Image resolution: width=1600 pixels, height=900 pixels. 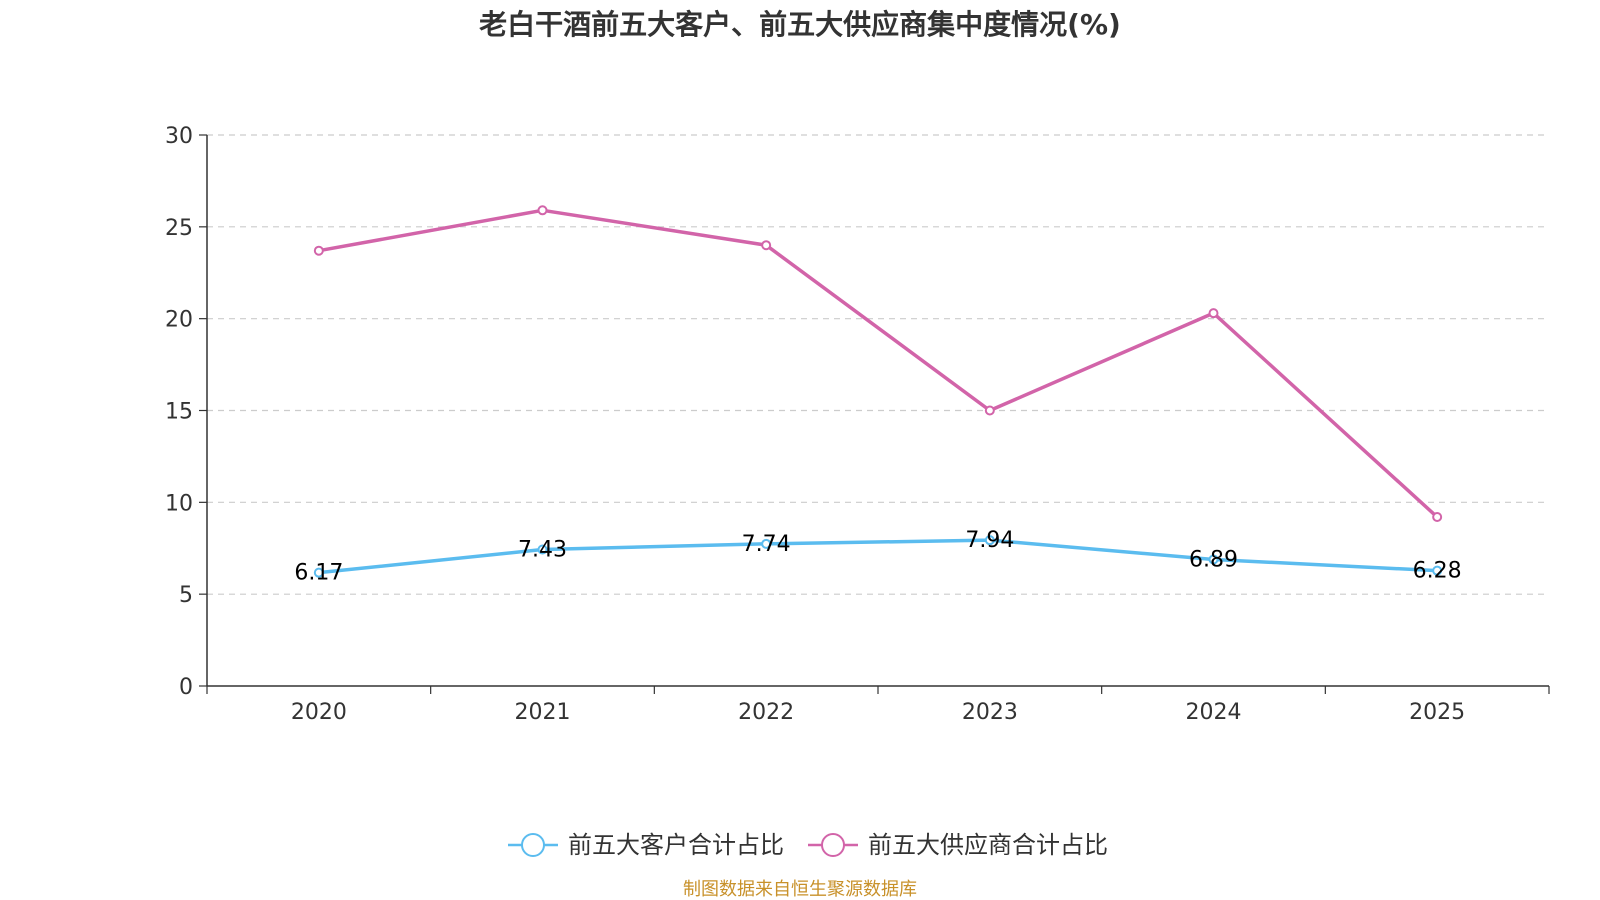 What do you see at coordinates (1214, 712) in the screenshot?
I see `x-tick-label: 2024` at bounding box center [1214, 712].